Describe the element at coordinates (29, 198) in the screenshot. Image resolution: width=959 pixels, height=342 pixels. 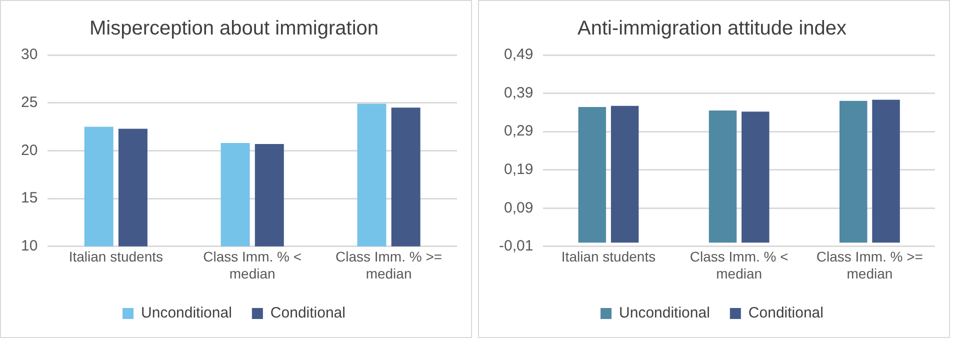
I see `y-tick-label: 15` at that location.